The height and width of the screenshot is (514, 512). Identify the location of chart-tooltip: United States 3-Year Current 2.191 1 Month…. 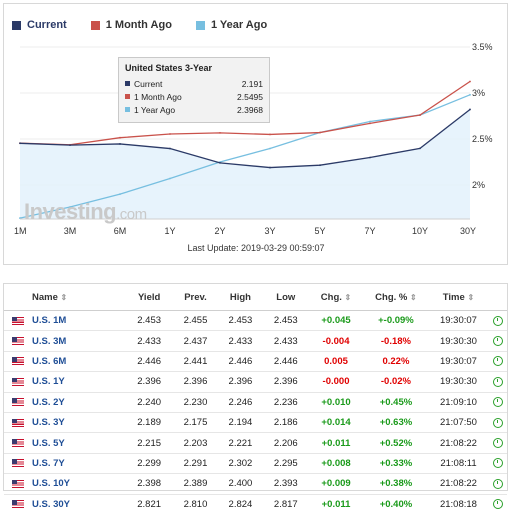
(194, 90).